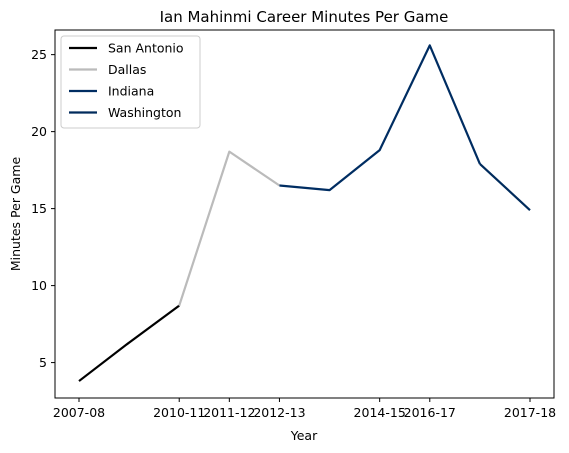 This screenshot has width=569, height=453. Describe the element at coordinates (430, 412) in the screenshot. I see `x-tick-label: 2016-17` at that location.